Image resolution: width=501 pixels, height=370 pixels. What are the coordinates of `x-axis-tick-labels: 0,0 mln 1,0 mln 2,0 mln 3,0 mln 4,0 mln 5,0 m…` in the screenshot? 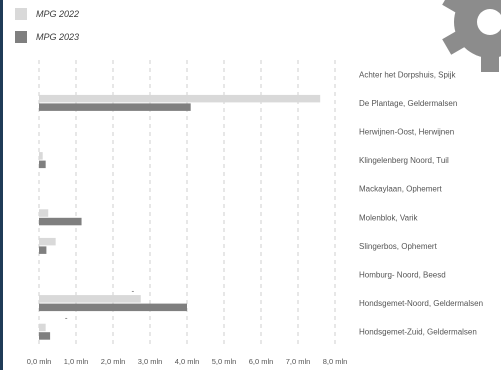 It's located at (187, 361).